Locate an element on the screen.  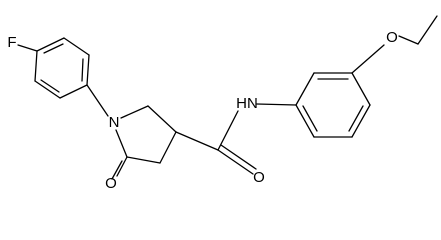
atom-label: F is located at coordinates (11, 42).